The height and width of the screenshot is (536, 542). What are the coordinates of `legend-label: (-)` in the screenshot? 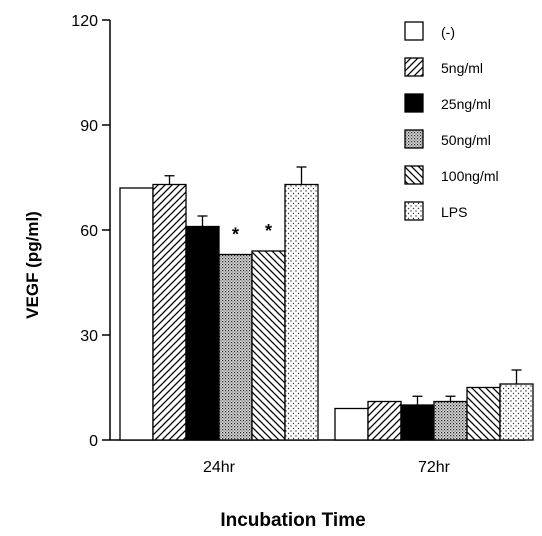 It's located at (448, 32).